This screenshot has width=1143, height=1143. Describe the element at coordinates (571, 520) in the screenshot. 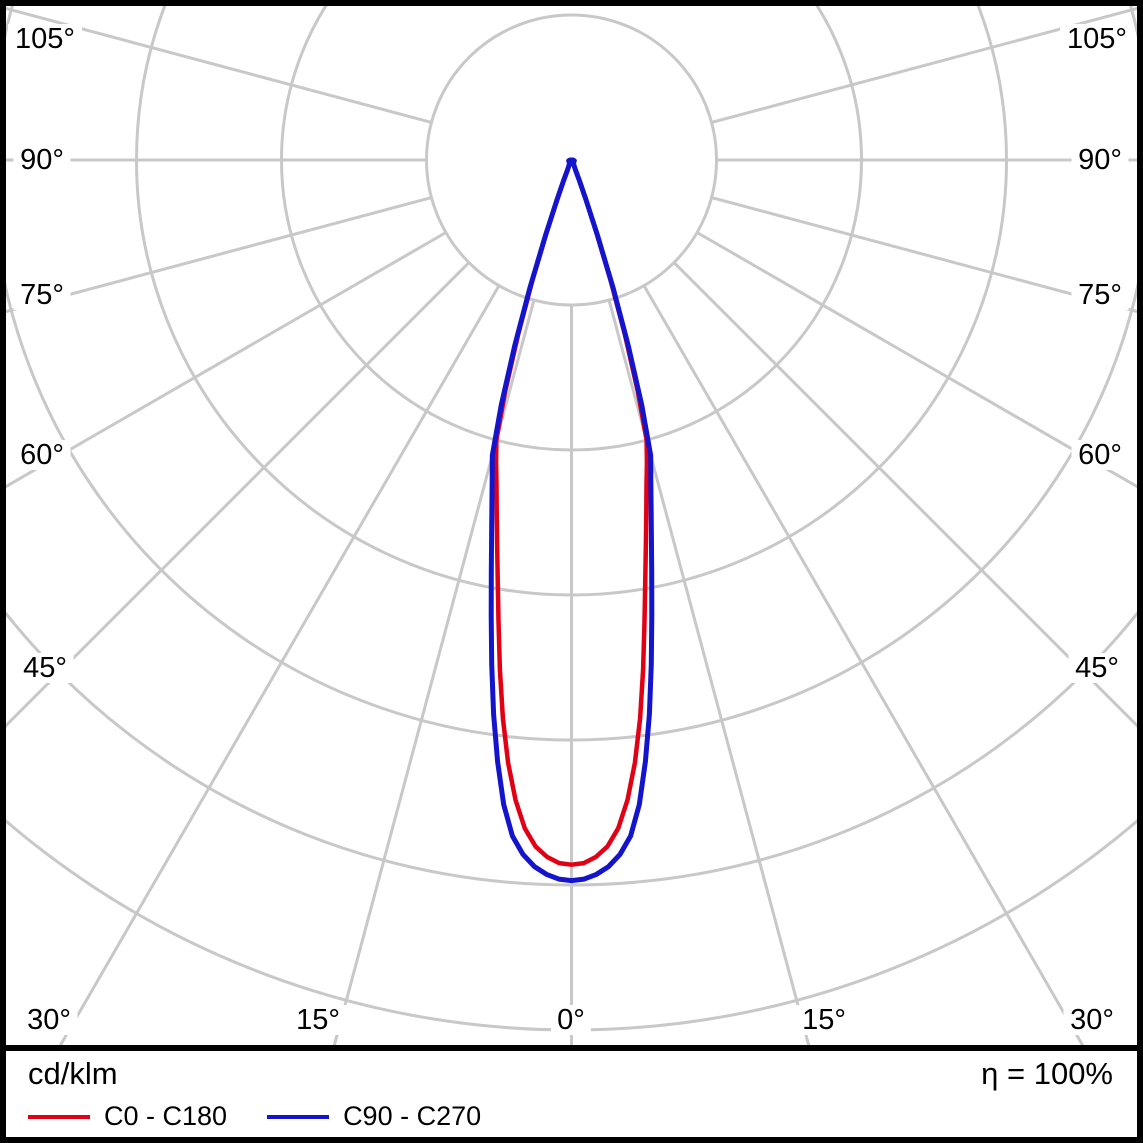

I see `curve-c90-c270` at that location.